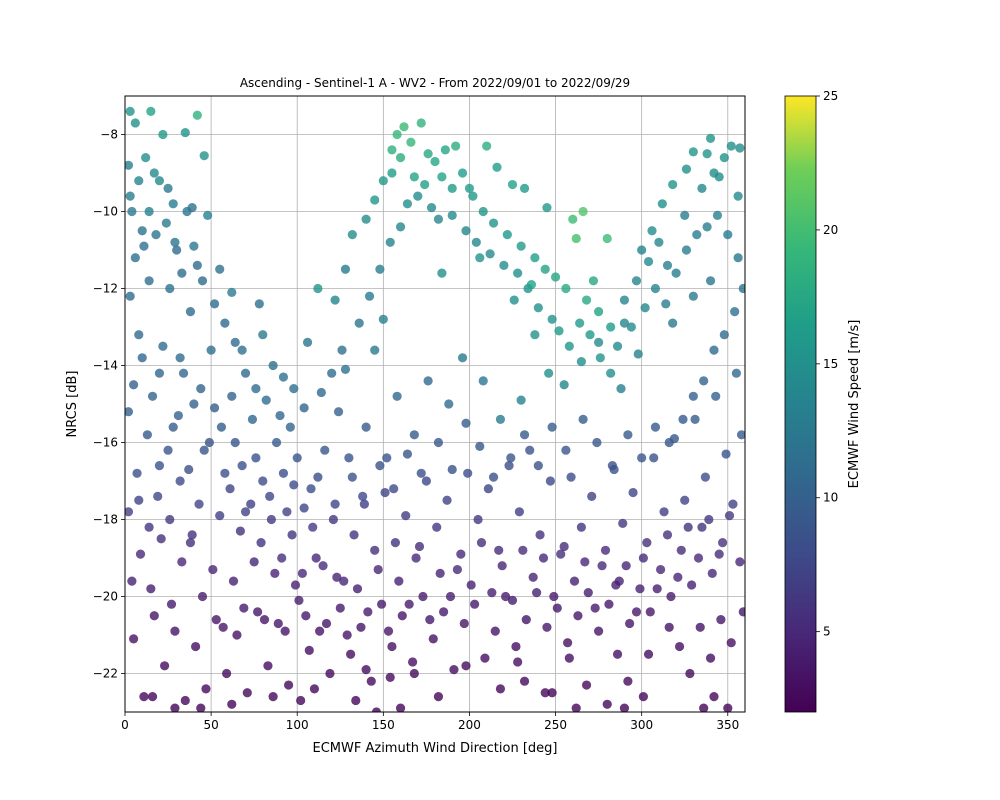  I want to click on y-axis-label: NRCS [dB], so click(72, 404).